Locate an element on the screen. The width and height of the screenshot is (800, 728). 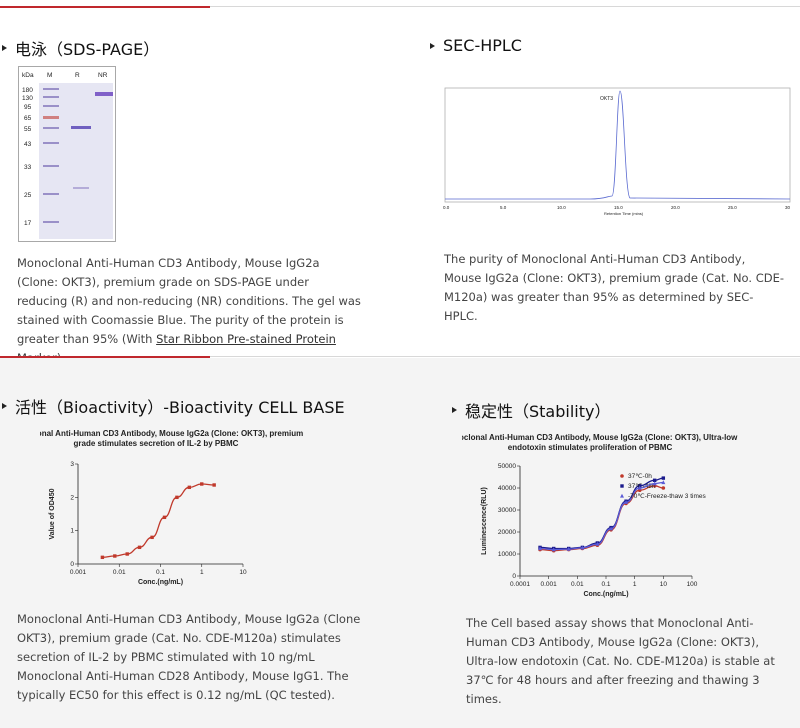
reduced-light-chain-band is located at coordinates (81, 188).